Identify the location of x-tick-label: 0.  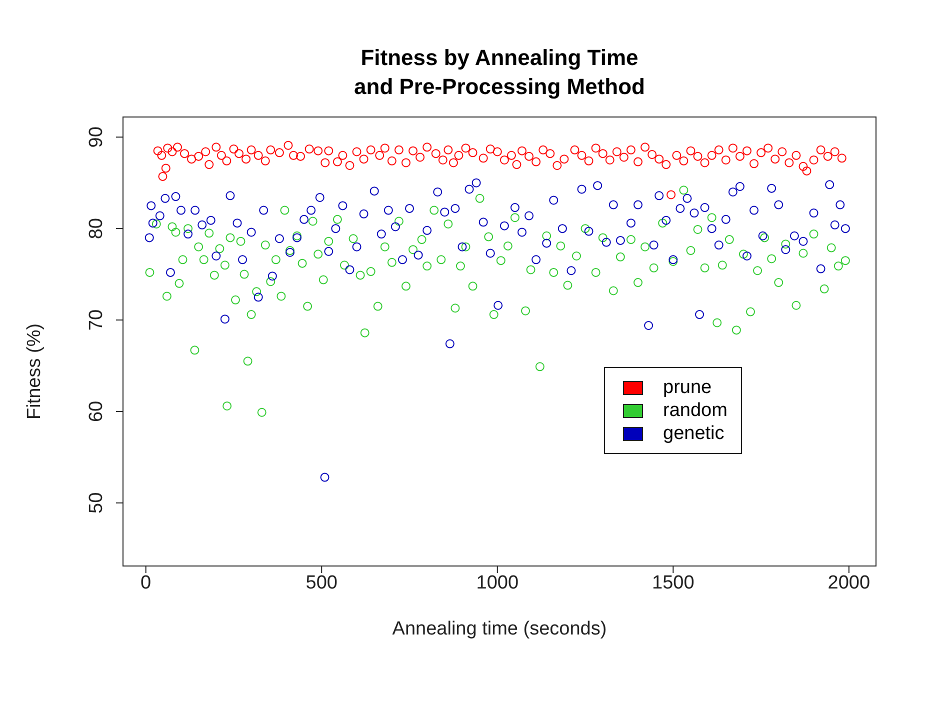
(146, 583).